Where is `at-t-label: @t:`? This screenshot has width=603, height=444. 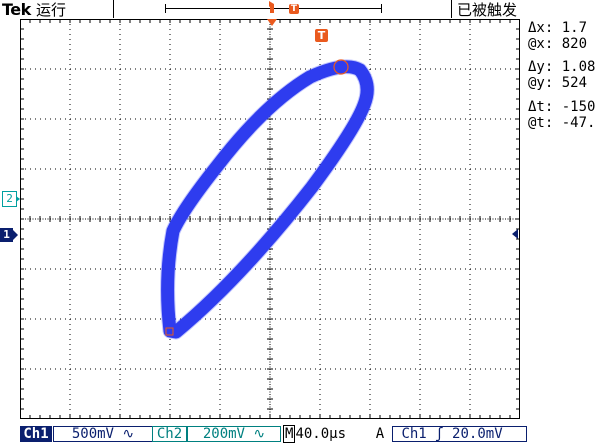
at-t-label: @t: is located at coordinates (541, 123).